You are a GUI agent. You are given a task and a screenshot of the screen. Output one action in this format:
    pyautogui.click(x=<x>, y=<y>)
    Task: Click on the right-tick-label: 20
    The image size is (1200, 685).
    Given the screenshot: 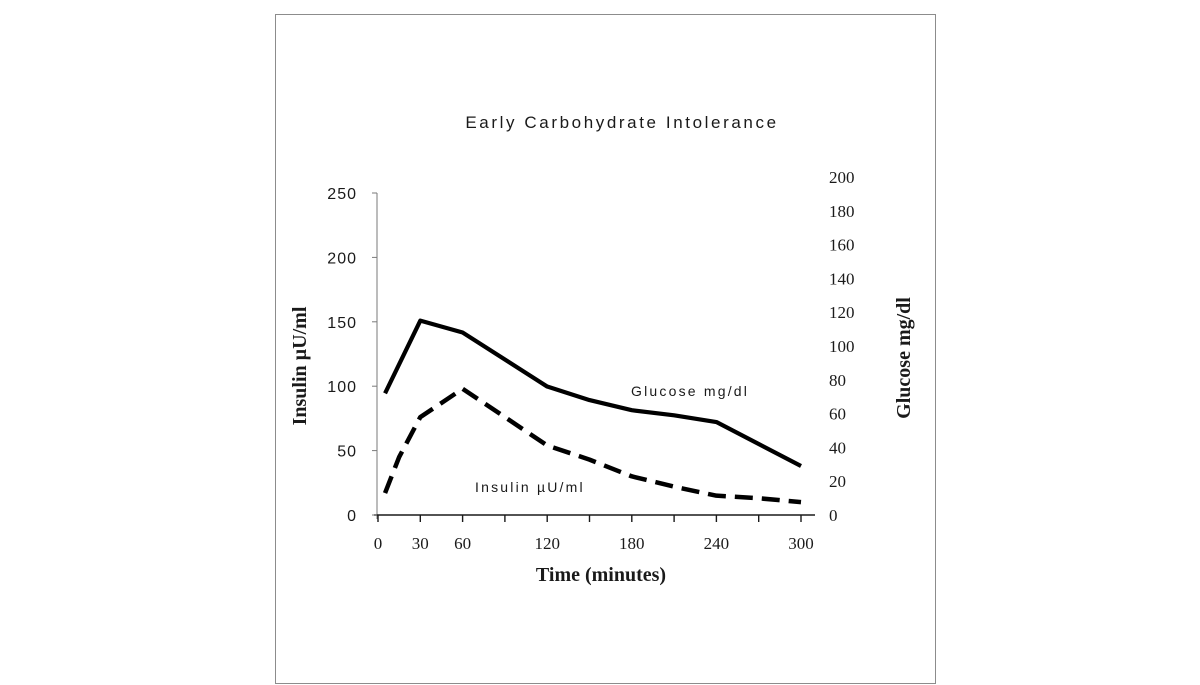 What is the action you would take?
    pyautogui.click(x=837, y=481)
    